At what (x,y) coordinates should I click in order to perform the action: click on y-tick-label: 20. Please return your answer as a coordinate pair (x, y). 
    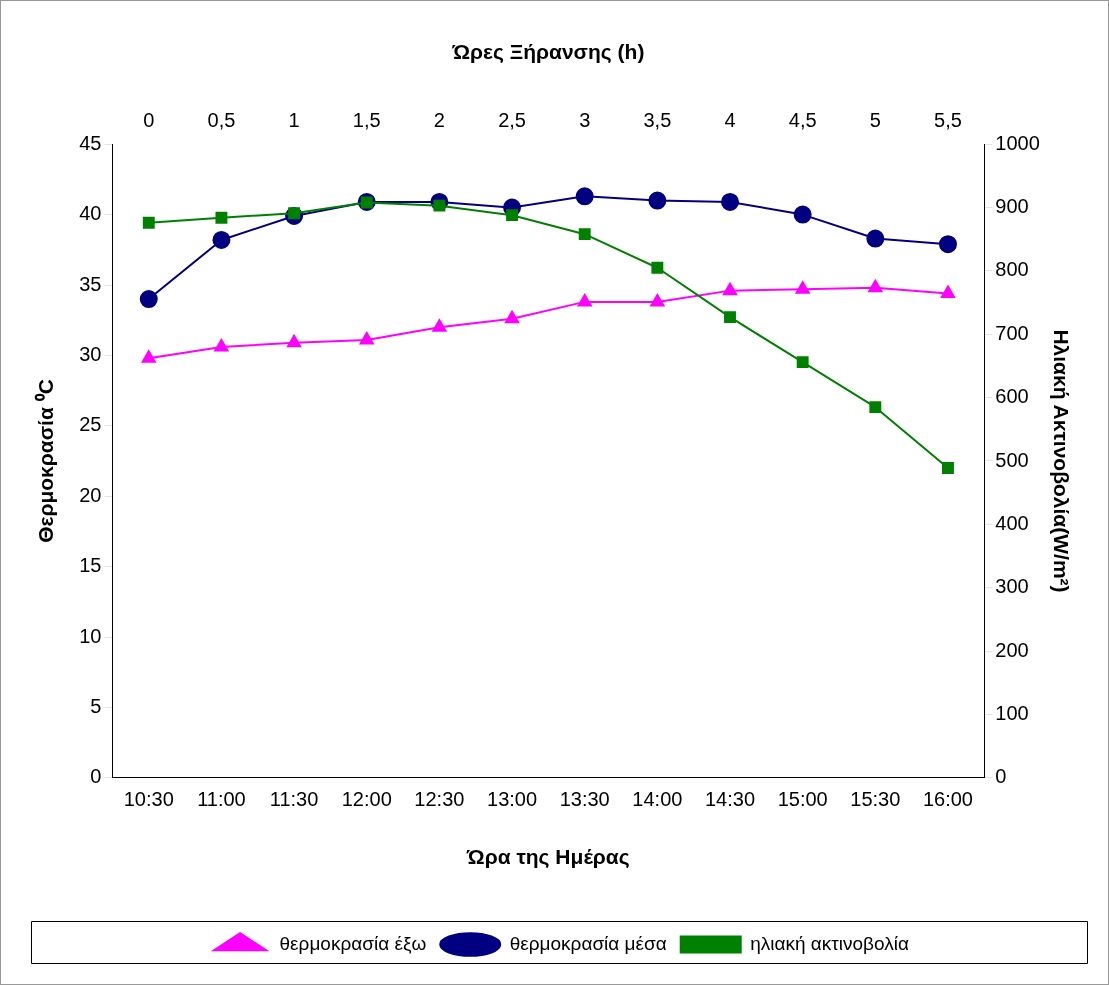
    Looking at the image, I should click on (90, 494).